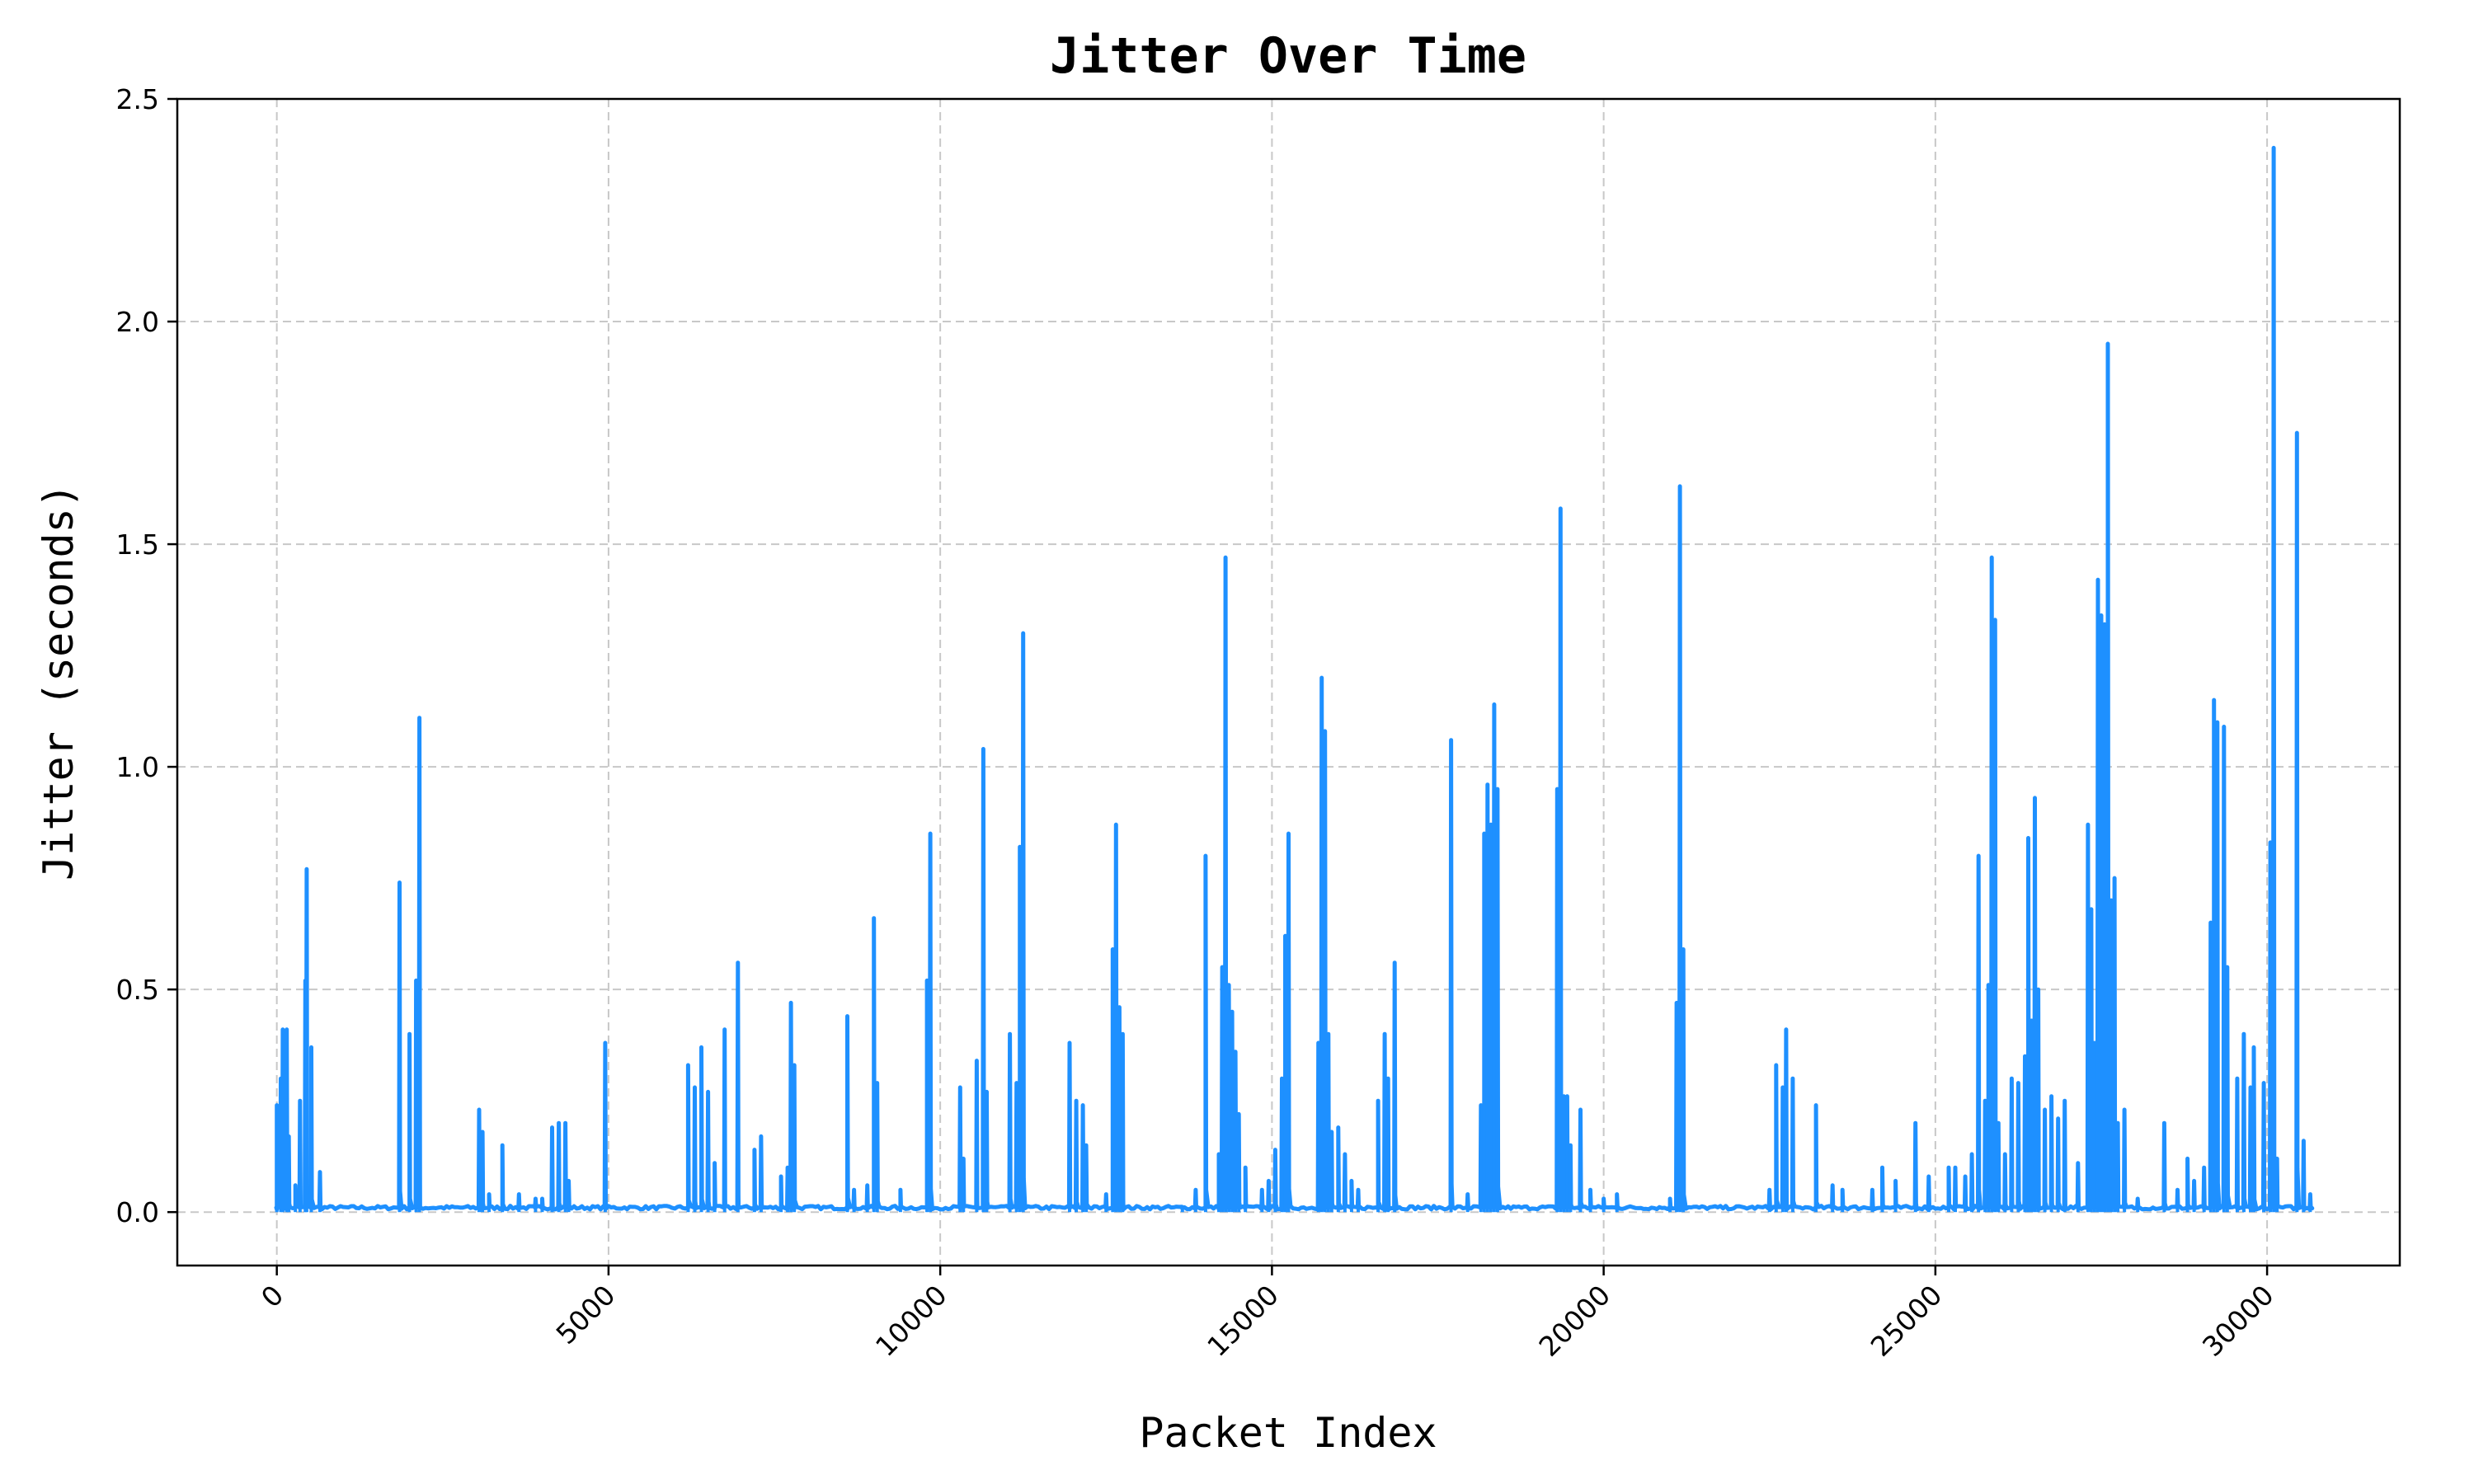  Describe the element at coordinates (137, 99) in the screenshot. I see `y-tick-label: 2.5` at that location.